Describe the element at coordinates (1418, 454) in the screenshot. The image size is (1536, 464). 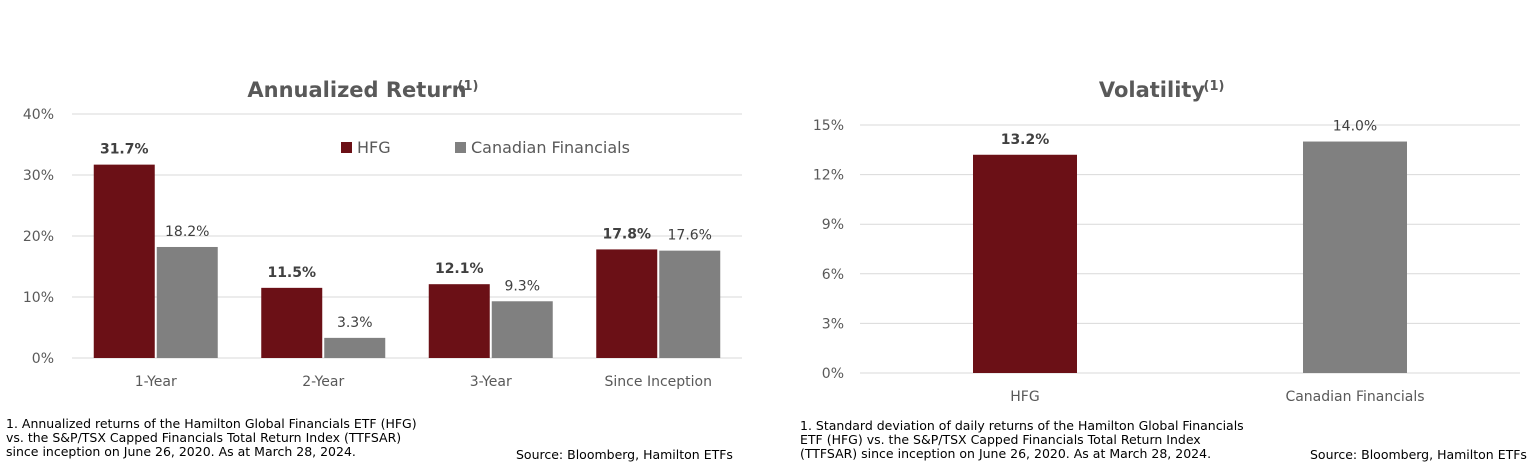
I see `volatility-source: Source: Bloomberg, Hamilton ETFs` at that location.